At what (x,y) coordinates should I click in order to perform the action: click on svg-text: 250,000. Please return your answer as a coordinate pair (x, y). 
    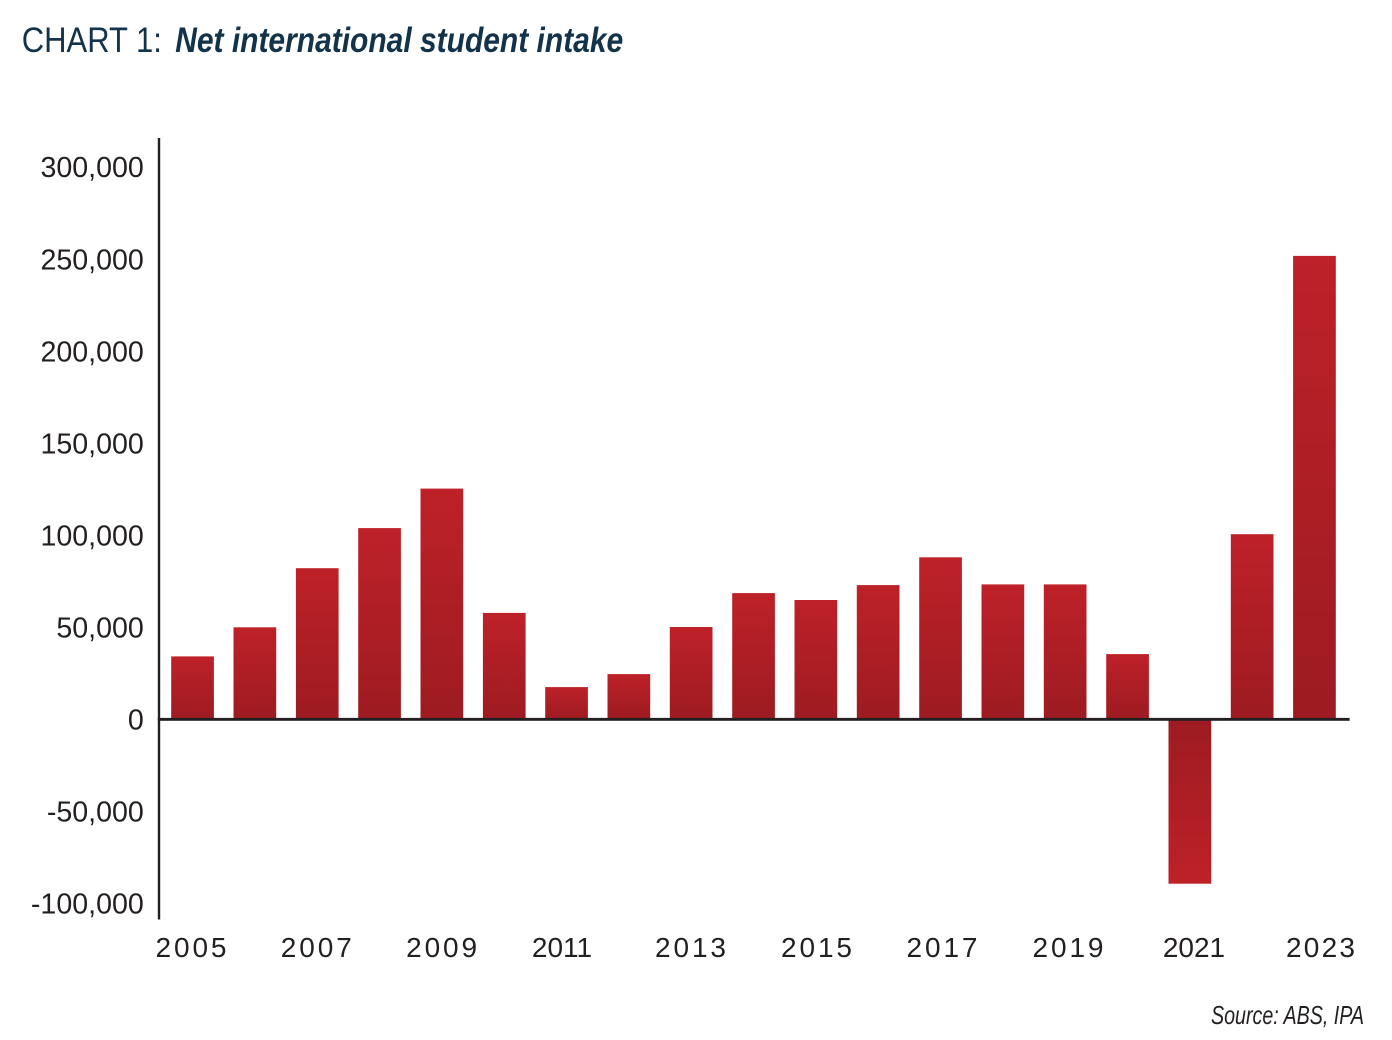
    Looking at the image, I should click on (91, 260).